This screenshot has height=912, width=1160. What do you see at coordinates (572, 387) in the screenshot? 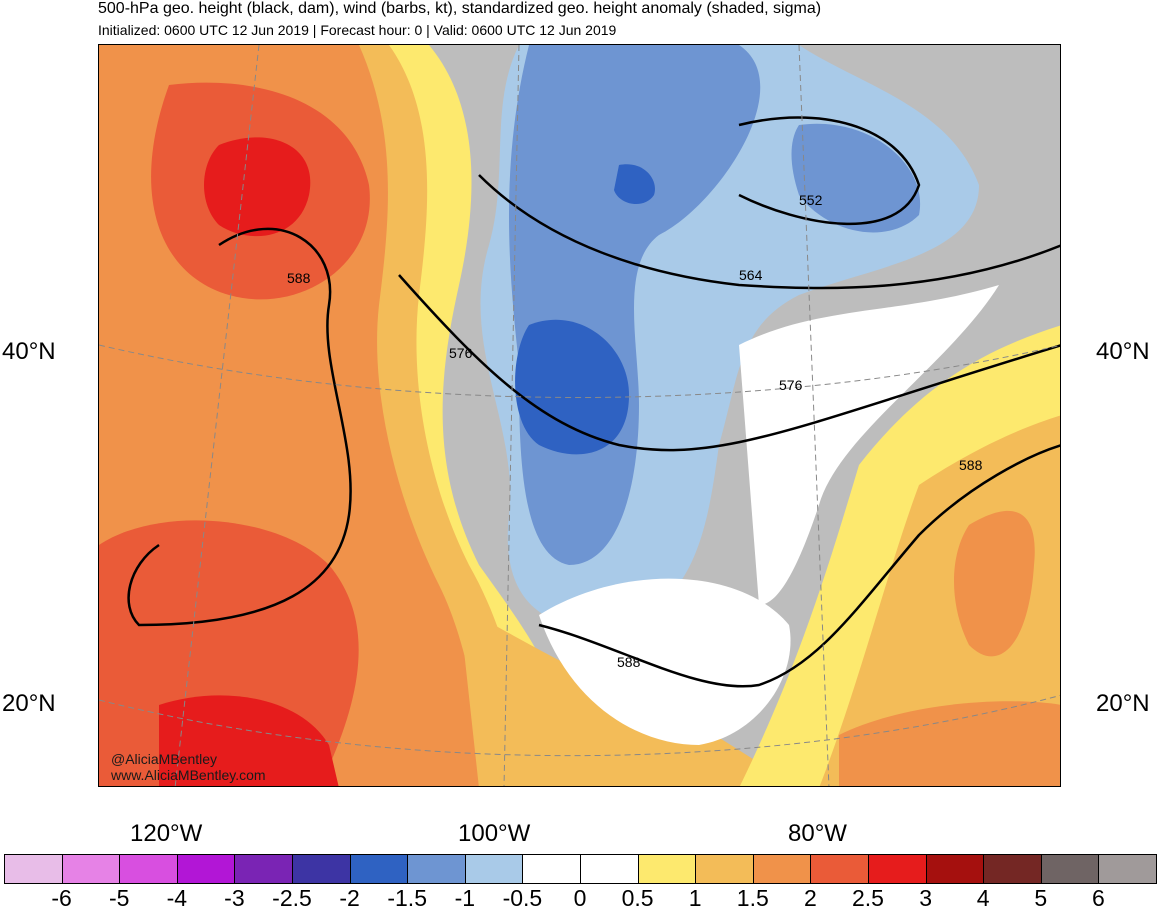
I see `negative-anomaly-strong` at bounding box center [572, 387].